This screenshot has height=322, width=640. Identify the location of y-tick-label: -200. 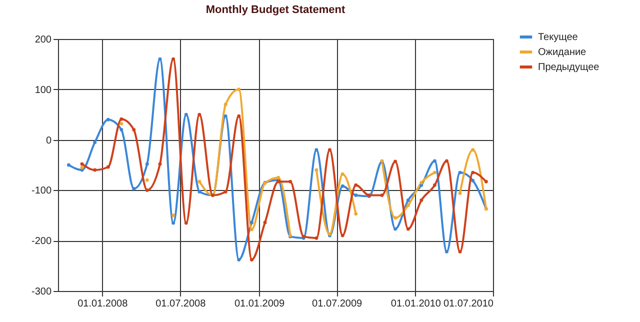
(41, 242).